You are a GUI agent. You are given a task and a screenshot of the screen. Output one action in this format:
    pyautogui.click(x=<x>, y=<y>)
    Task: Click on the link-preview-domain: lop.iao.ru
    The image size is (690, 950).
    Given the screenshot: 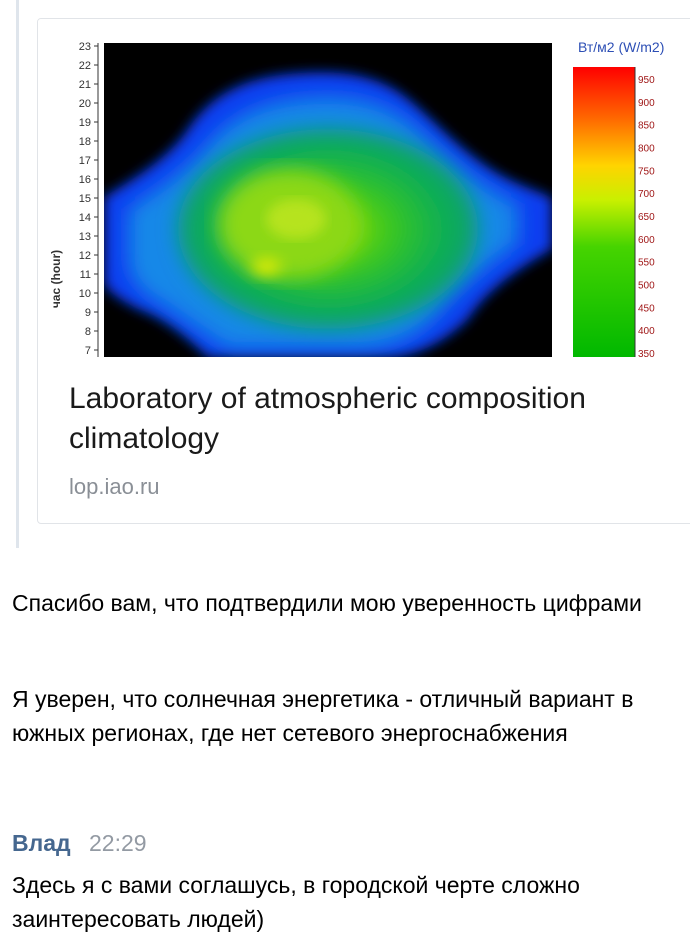 What is the action you would take?
    pyautogui.click(x=114, y=486)
    